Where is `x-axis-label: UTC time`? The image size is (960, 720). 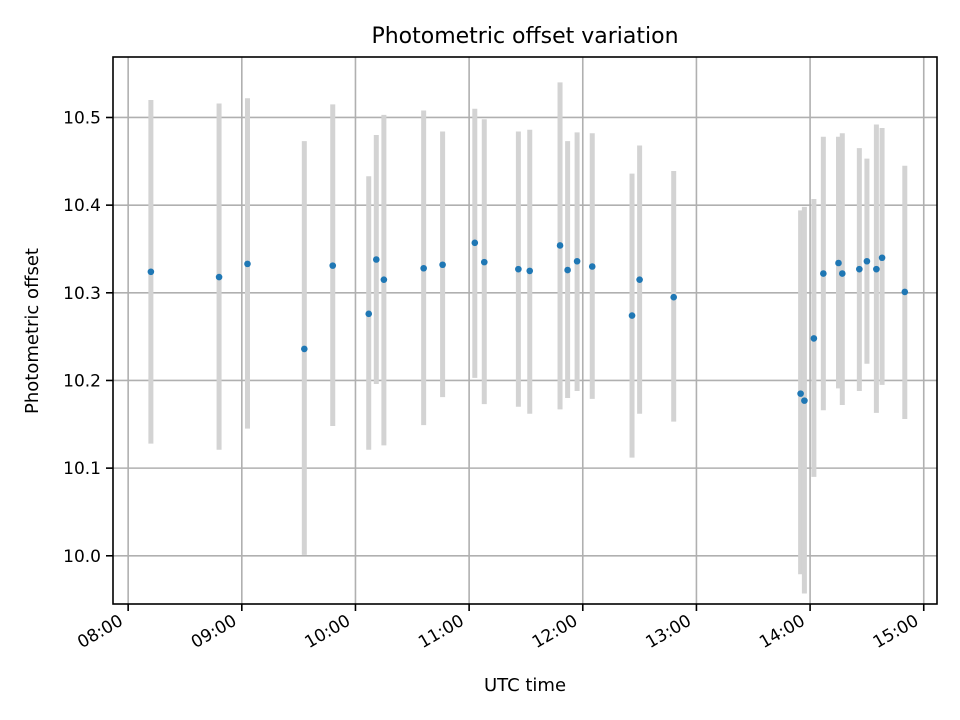
x-axis-label: UTC time is located at coordinates (525, 685).